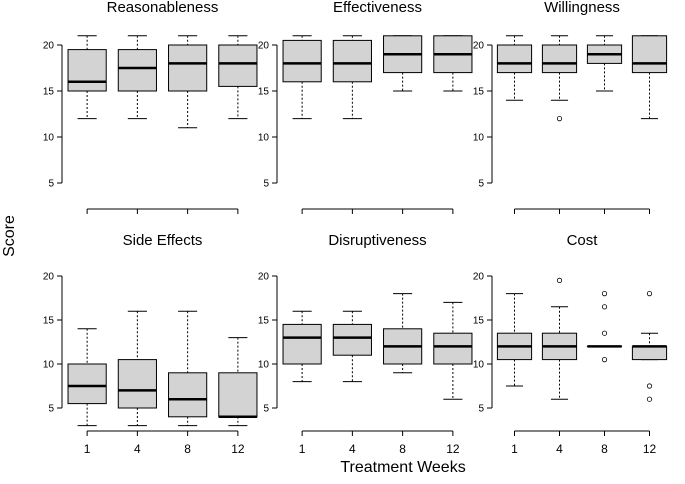  I want to click on panel-title: Cost, so click(583, 240).